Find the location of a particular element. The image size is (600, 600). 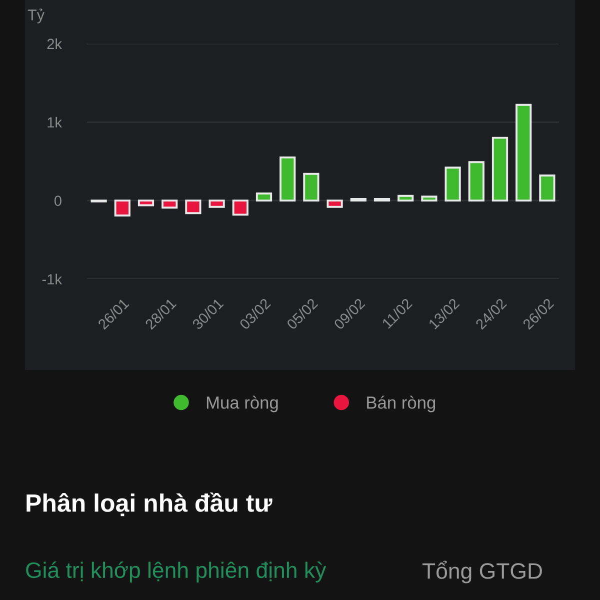

y-tick-label: 0 is located at coordinates (58, 201).